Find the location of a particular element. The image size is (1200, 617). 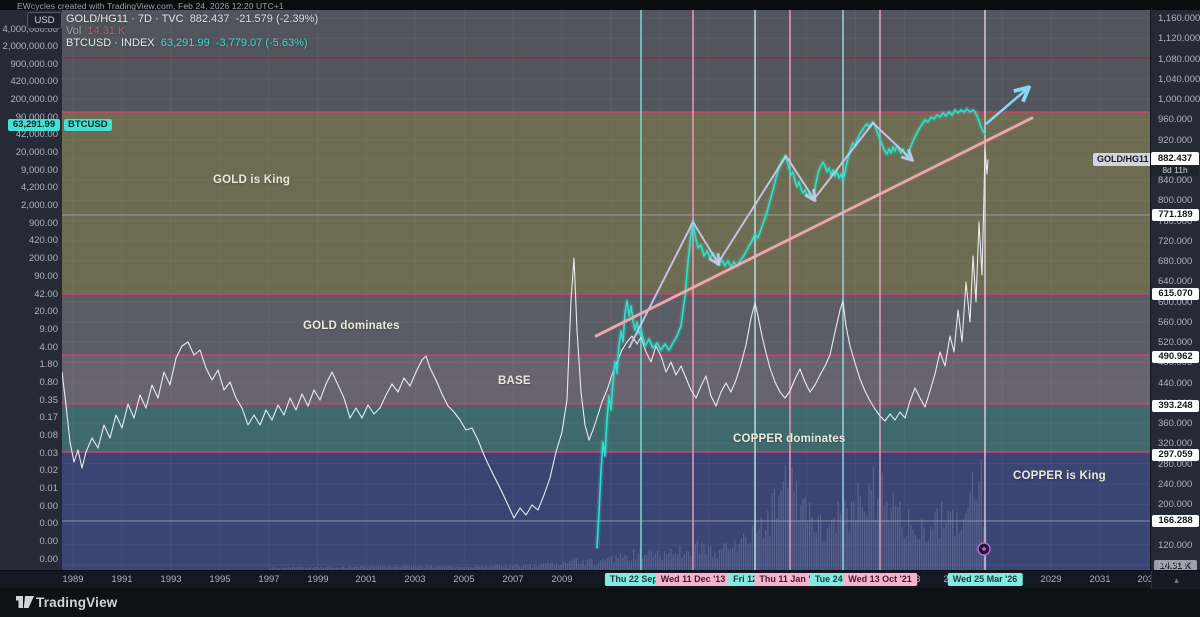

currency-usd-button: USD is located at coordinates (44, 20).